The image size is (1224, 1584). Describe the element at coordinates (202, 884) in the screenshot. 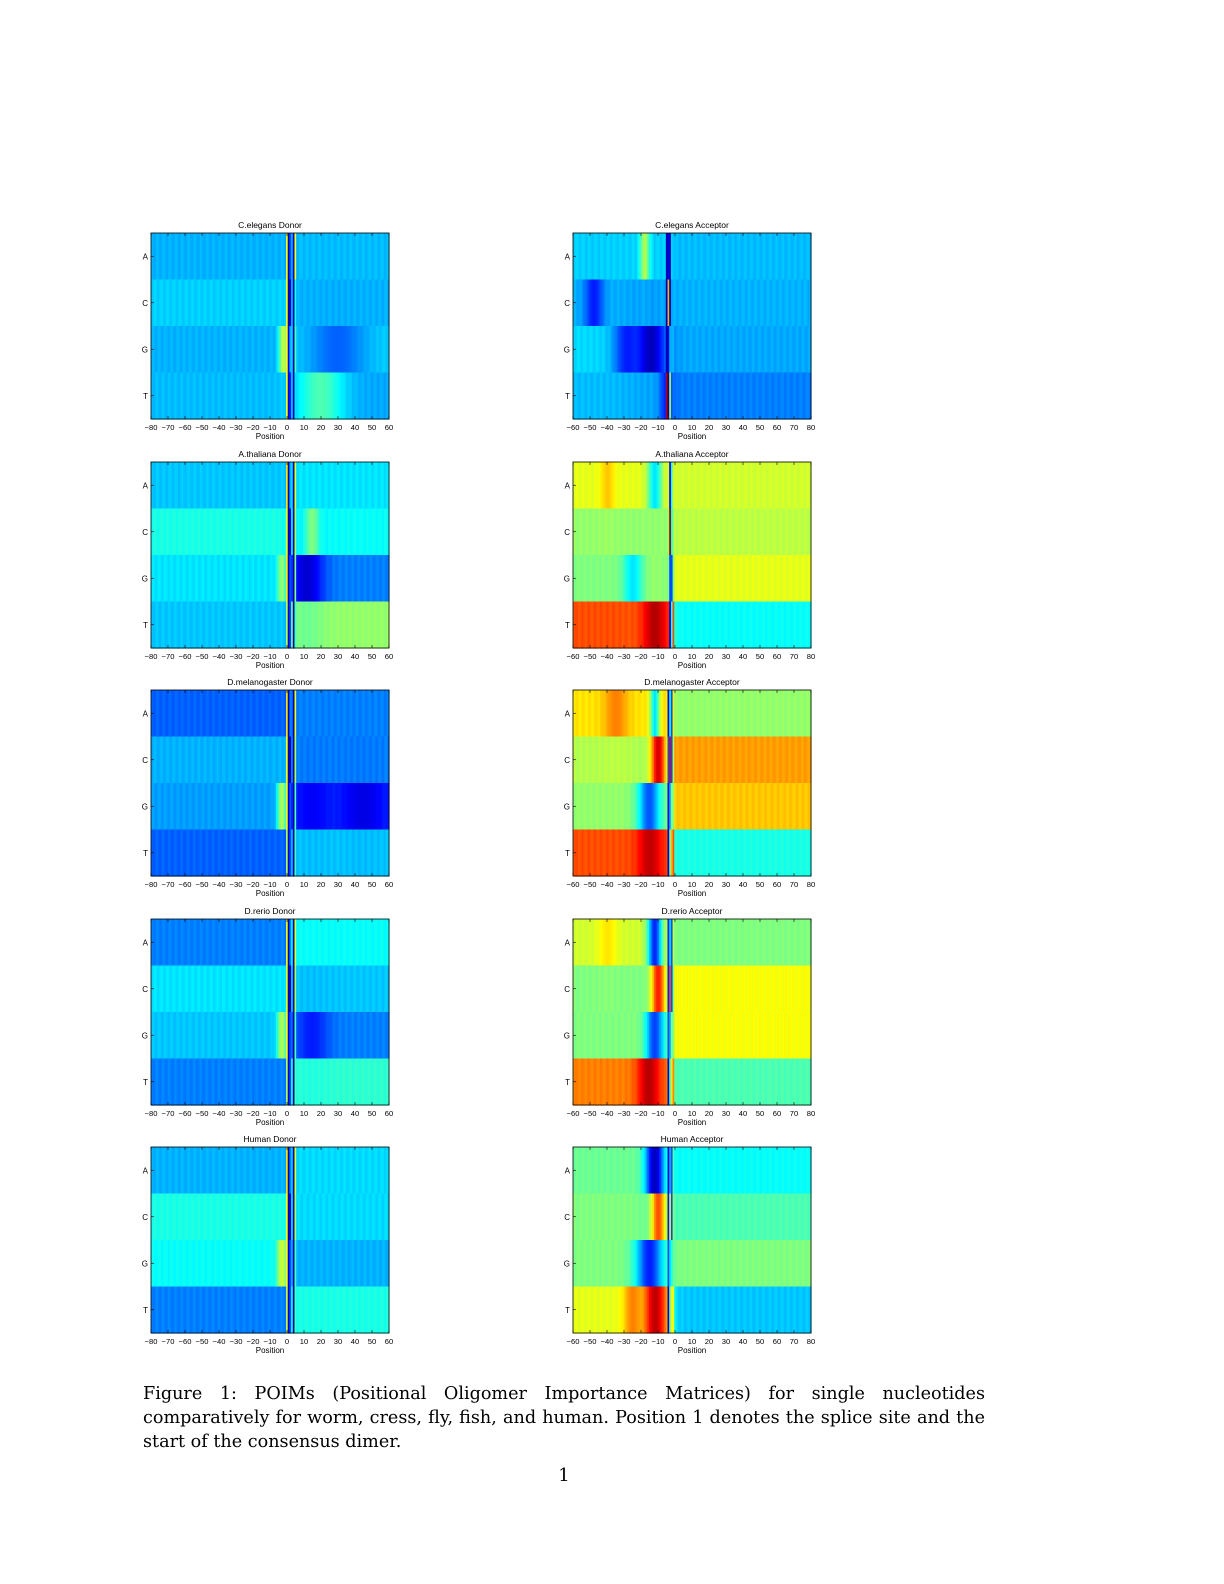

I see `x-tick-label: −50` at that location.